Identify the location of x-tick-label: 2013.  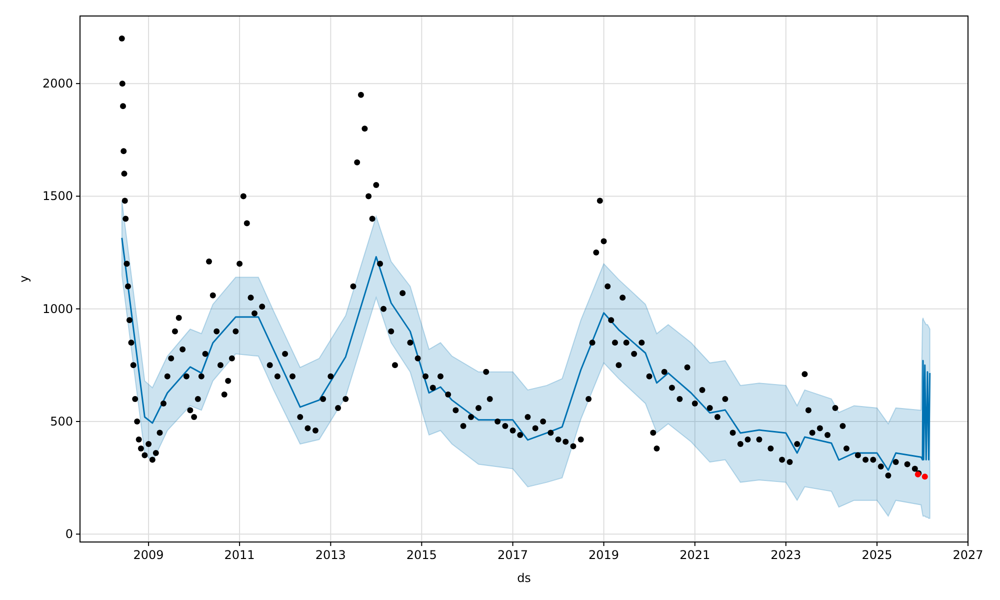
(330, 555).